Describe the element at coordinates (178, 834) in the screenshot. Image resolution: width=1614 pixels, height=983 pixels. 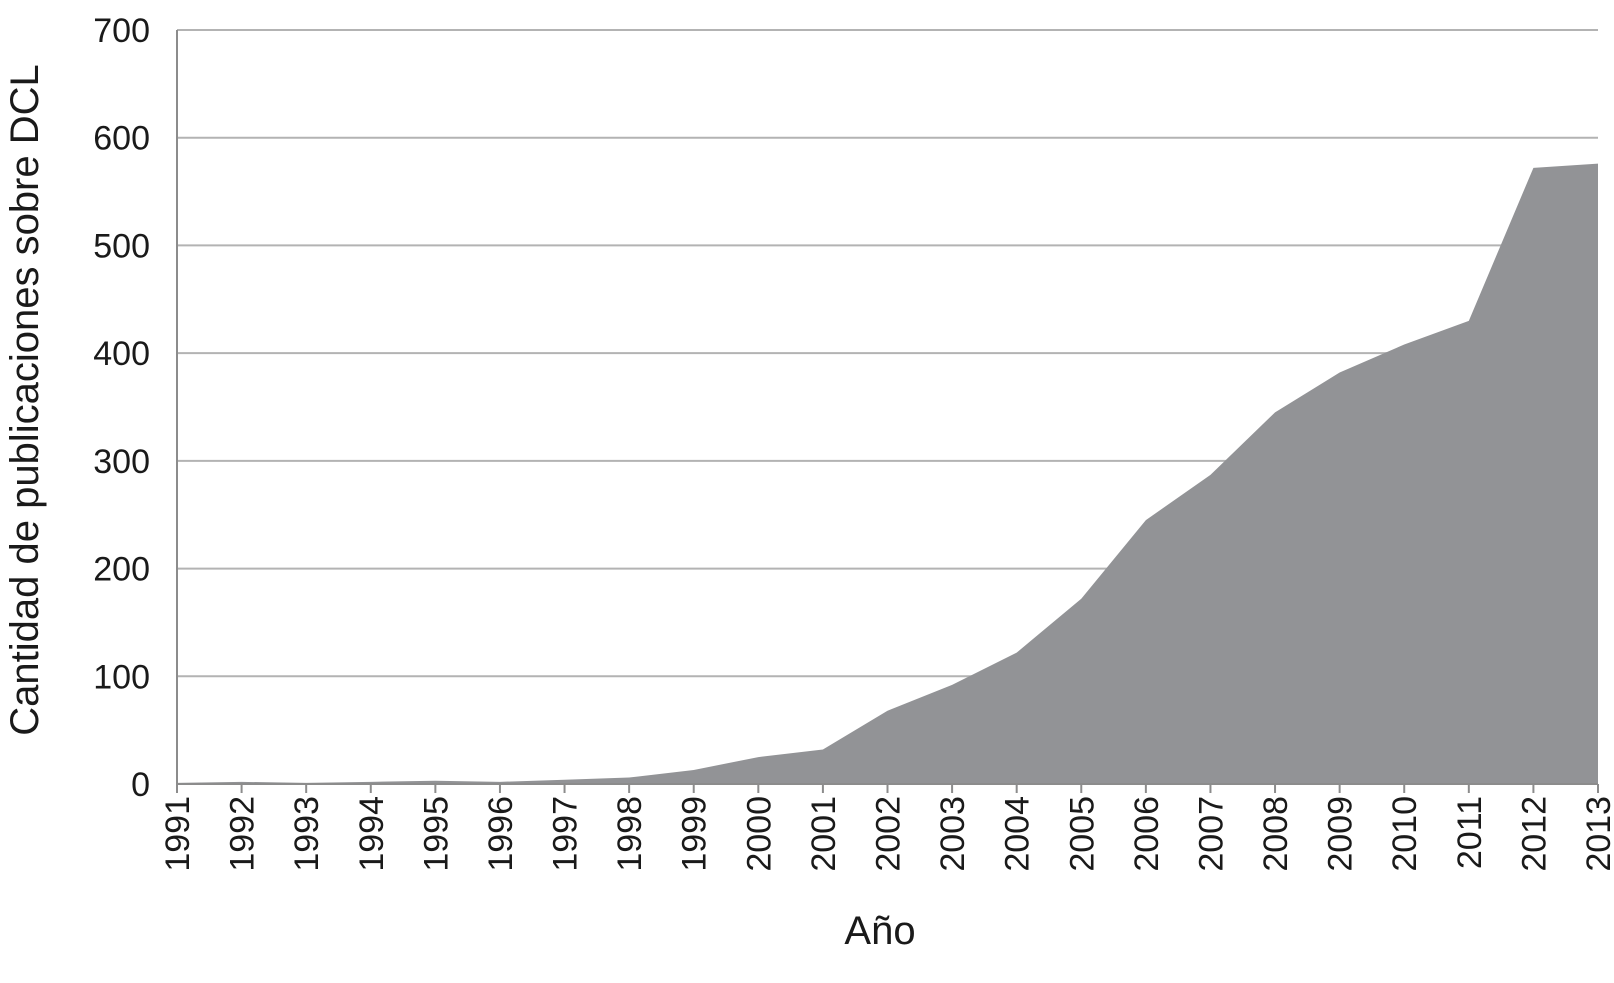
I see `x-tick-label-1991: 1991` at that location.